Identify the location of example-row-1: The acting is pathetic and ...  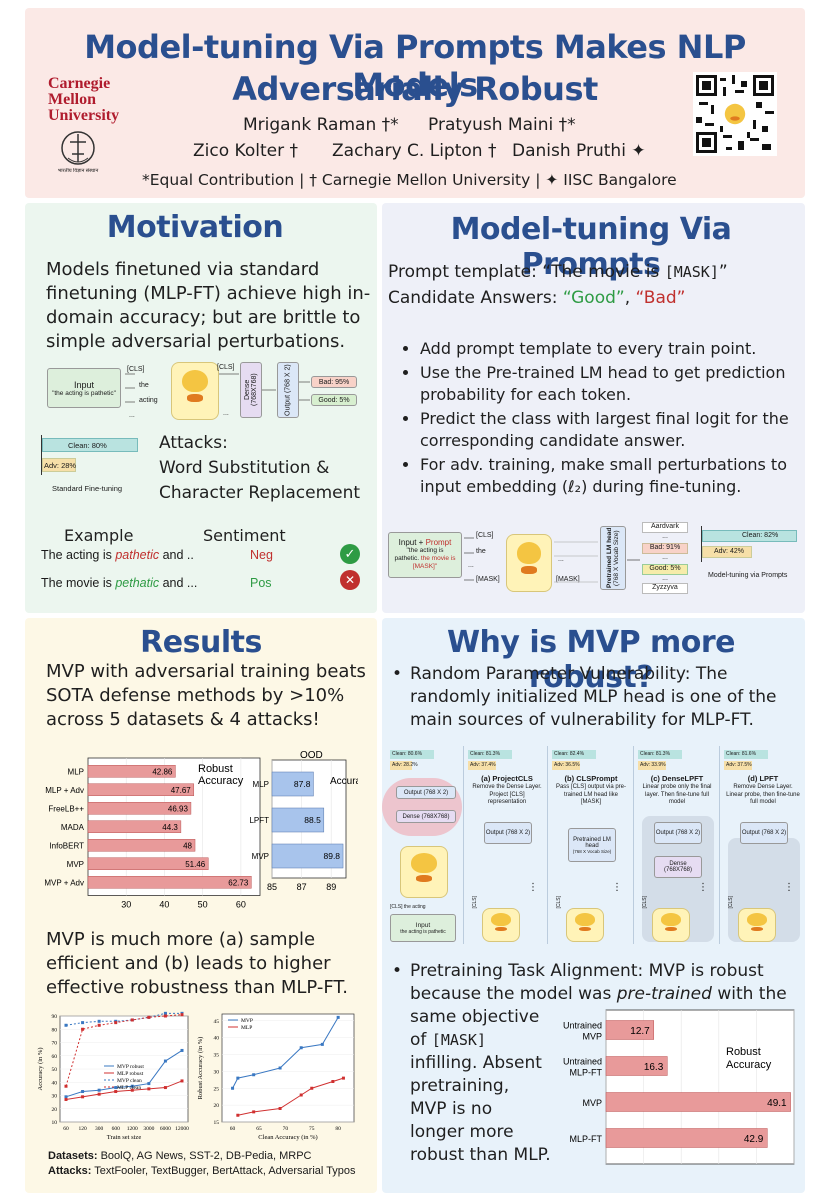
(117, 555).